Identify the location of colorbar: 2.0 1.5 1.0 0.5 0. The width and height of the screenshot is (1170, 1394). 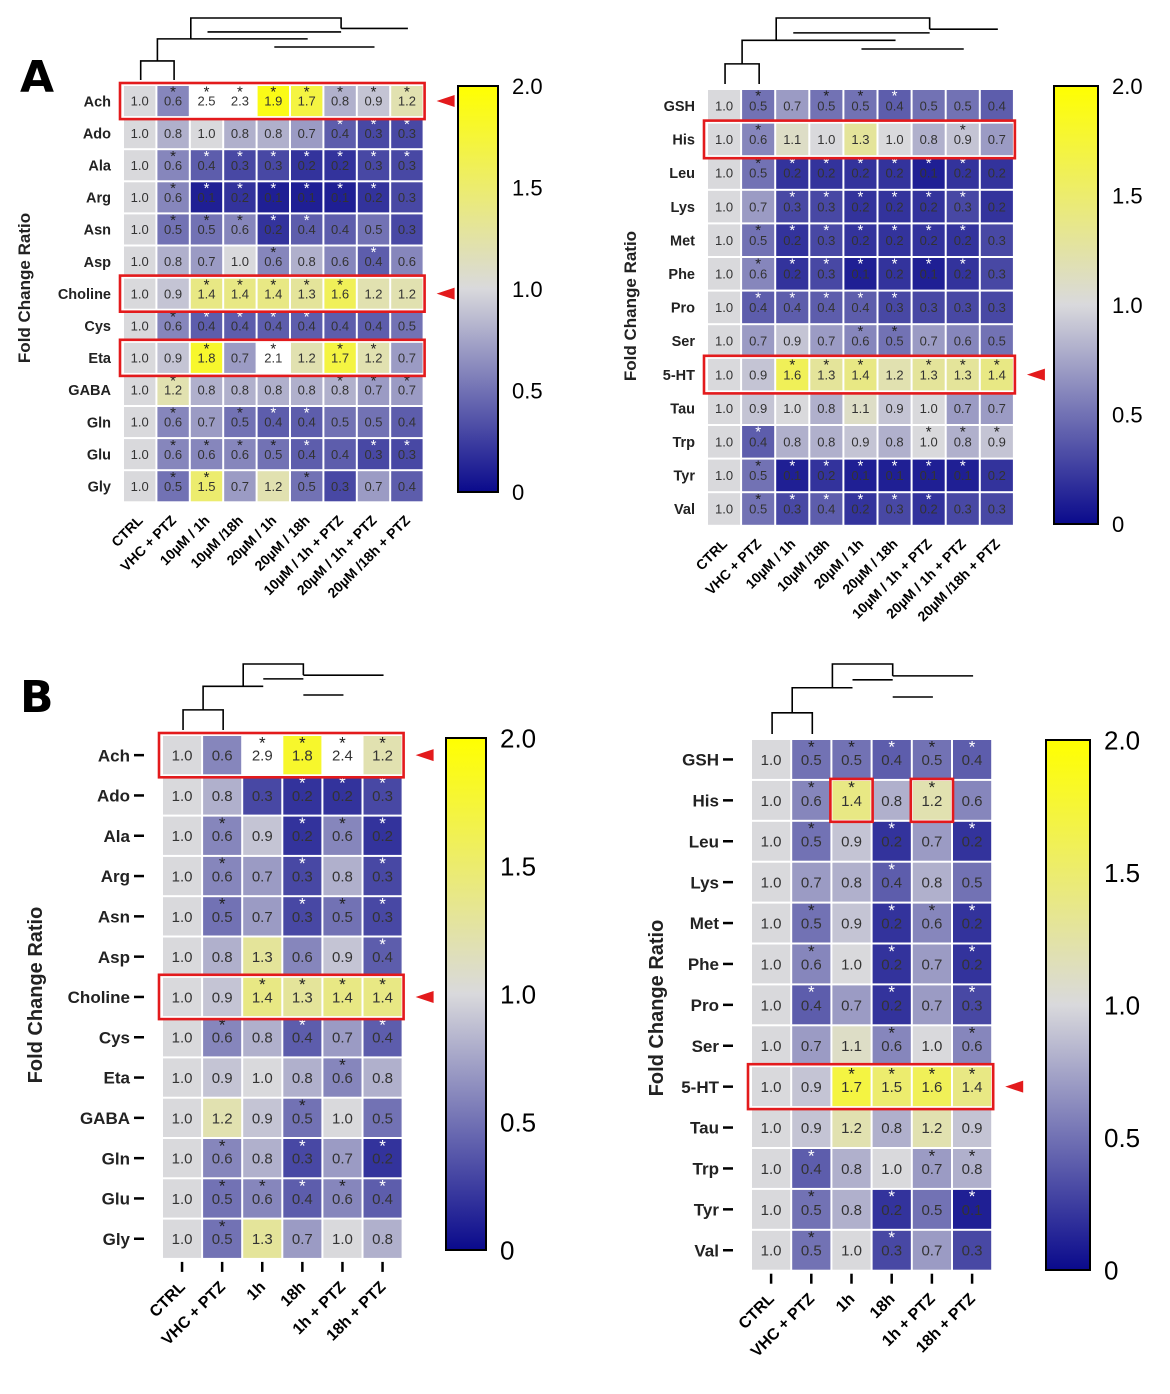
(500, 289).